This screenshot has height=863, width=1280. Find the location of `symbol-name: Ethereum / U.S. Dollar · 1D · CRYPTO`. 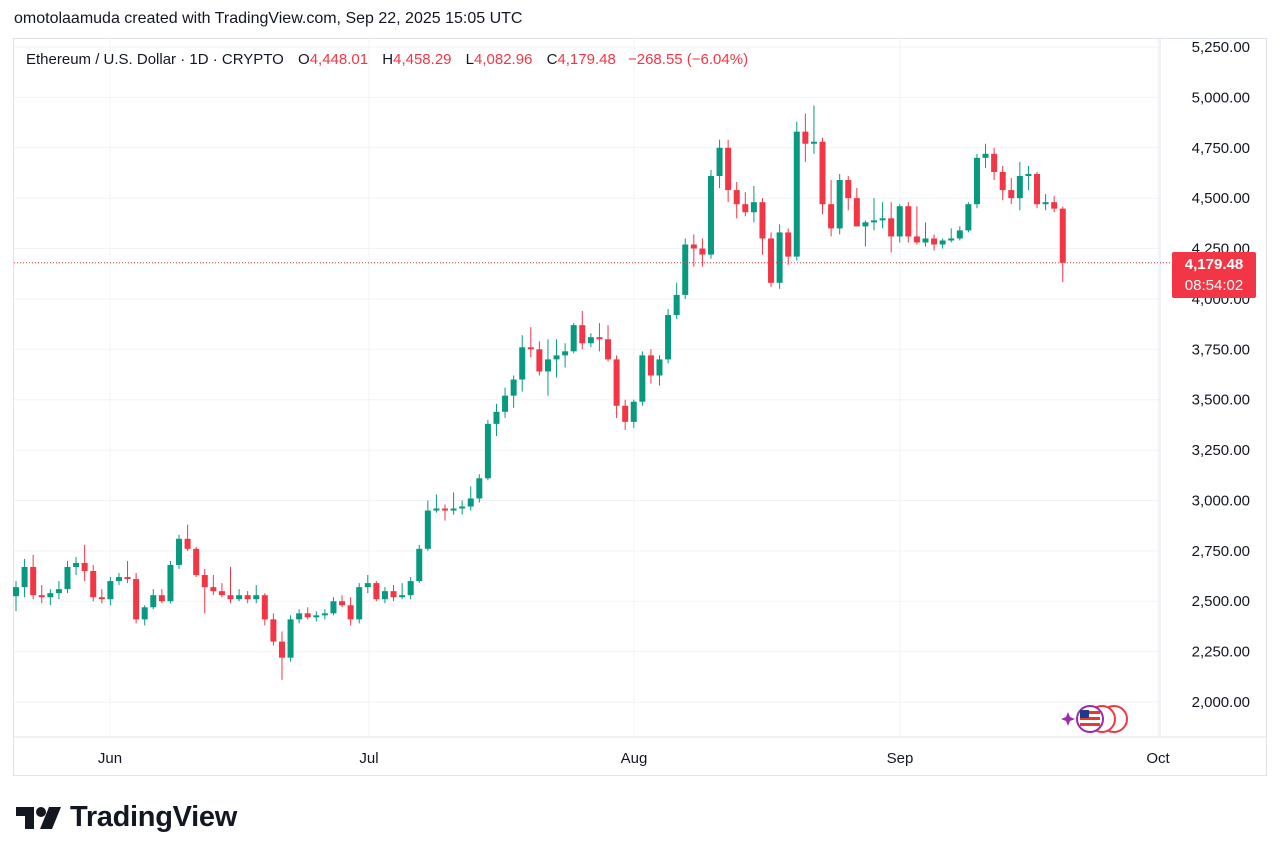

symbol-name: Ethereum / U.S. Dollar · 1D · CRYPTO is located at coordinates (155, 59).